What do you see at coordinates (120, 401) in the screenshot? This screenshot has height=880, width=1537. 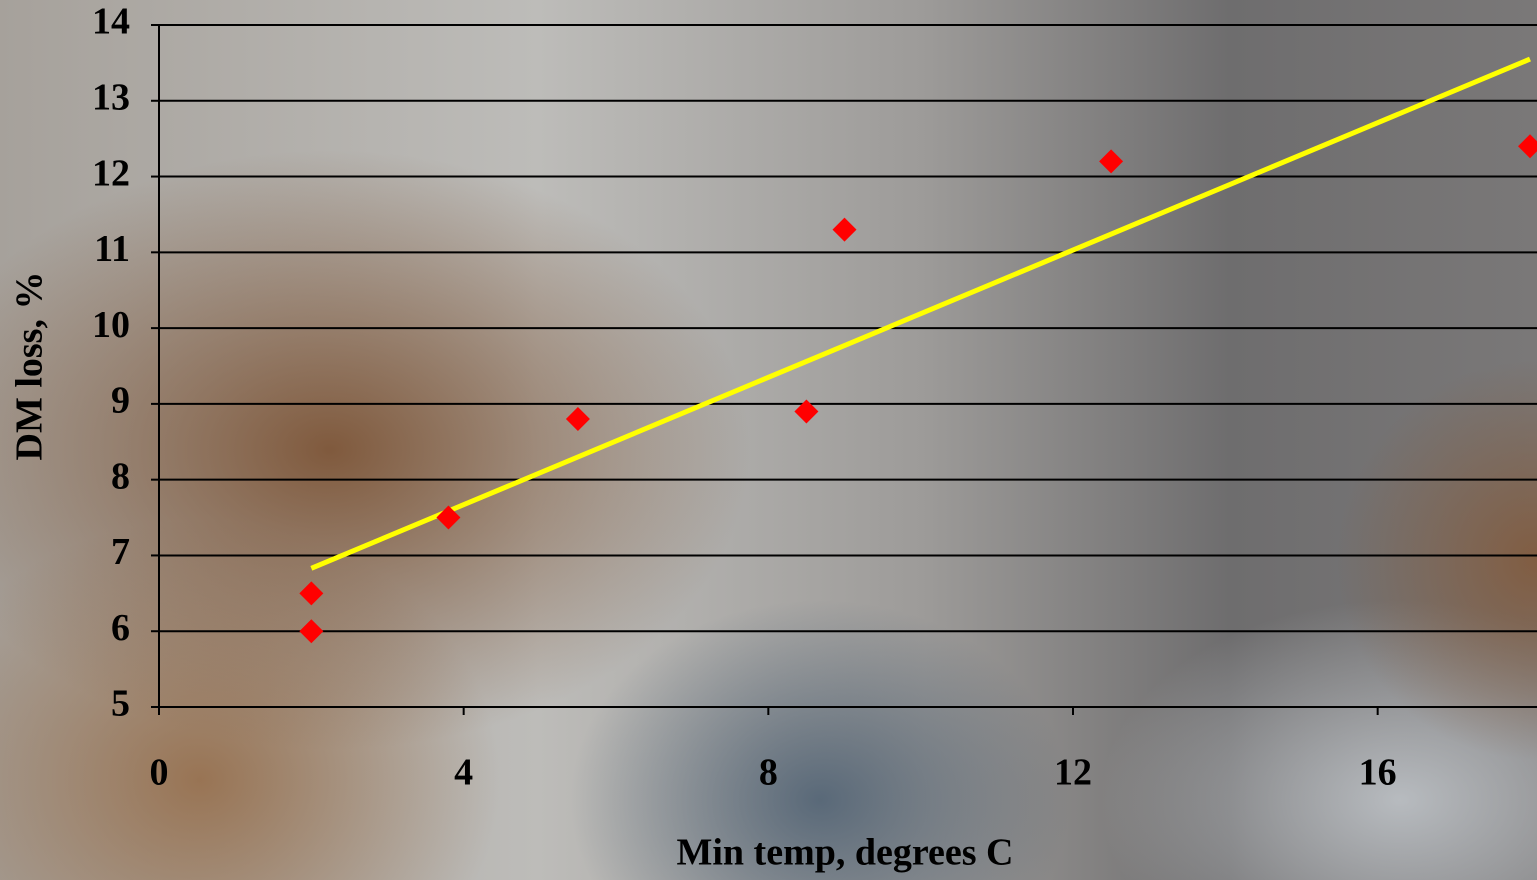 I see `y-tick-label: 9` at bounding box center [120, 401].